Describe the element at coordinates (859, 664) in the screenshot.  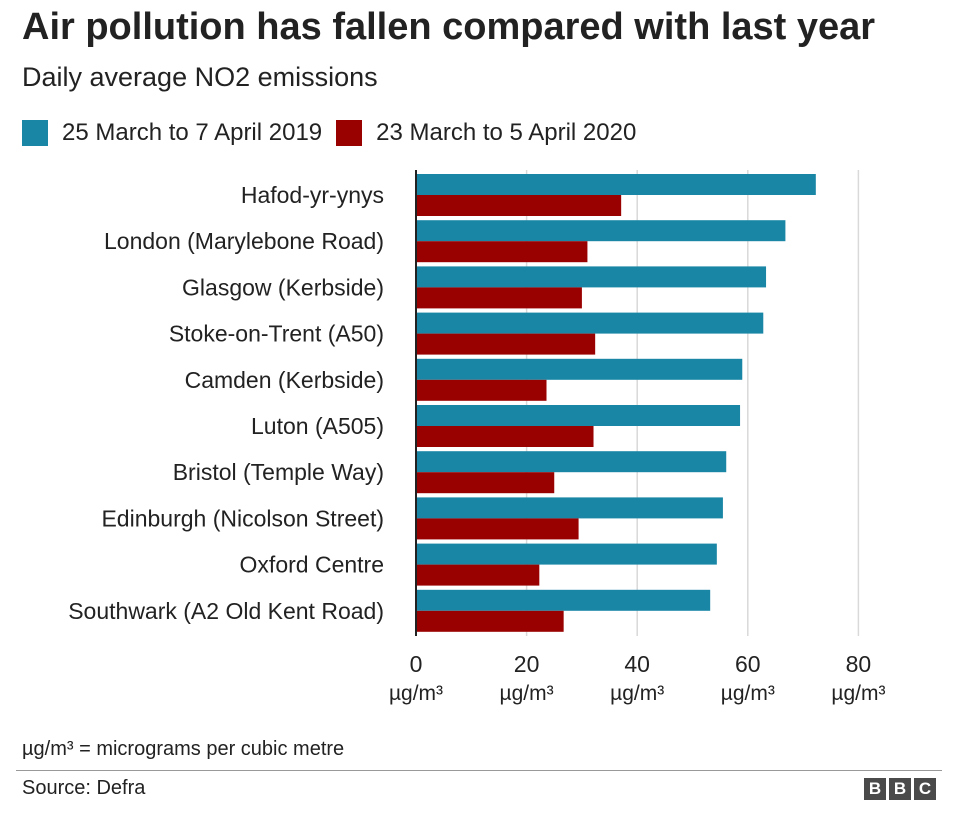
I see `x-tick-label: 80` at that location.